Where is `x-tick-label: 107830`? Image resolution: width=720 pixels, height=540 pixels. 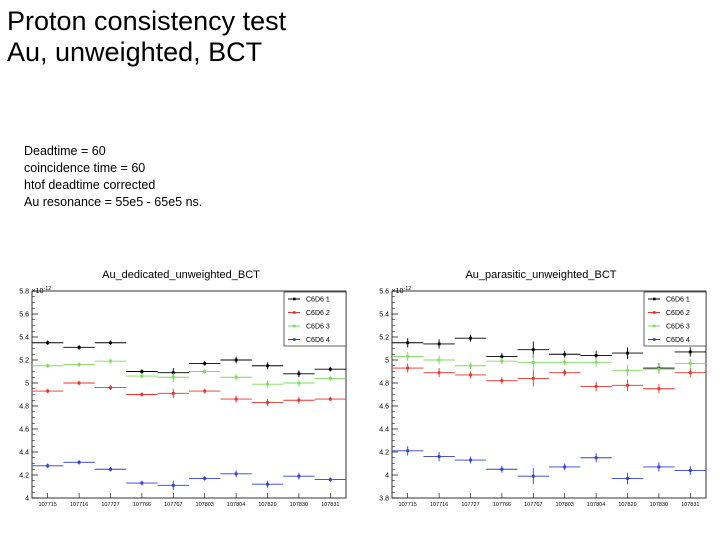
x-tick-label: 107830 is located at coordinates (299, 505).